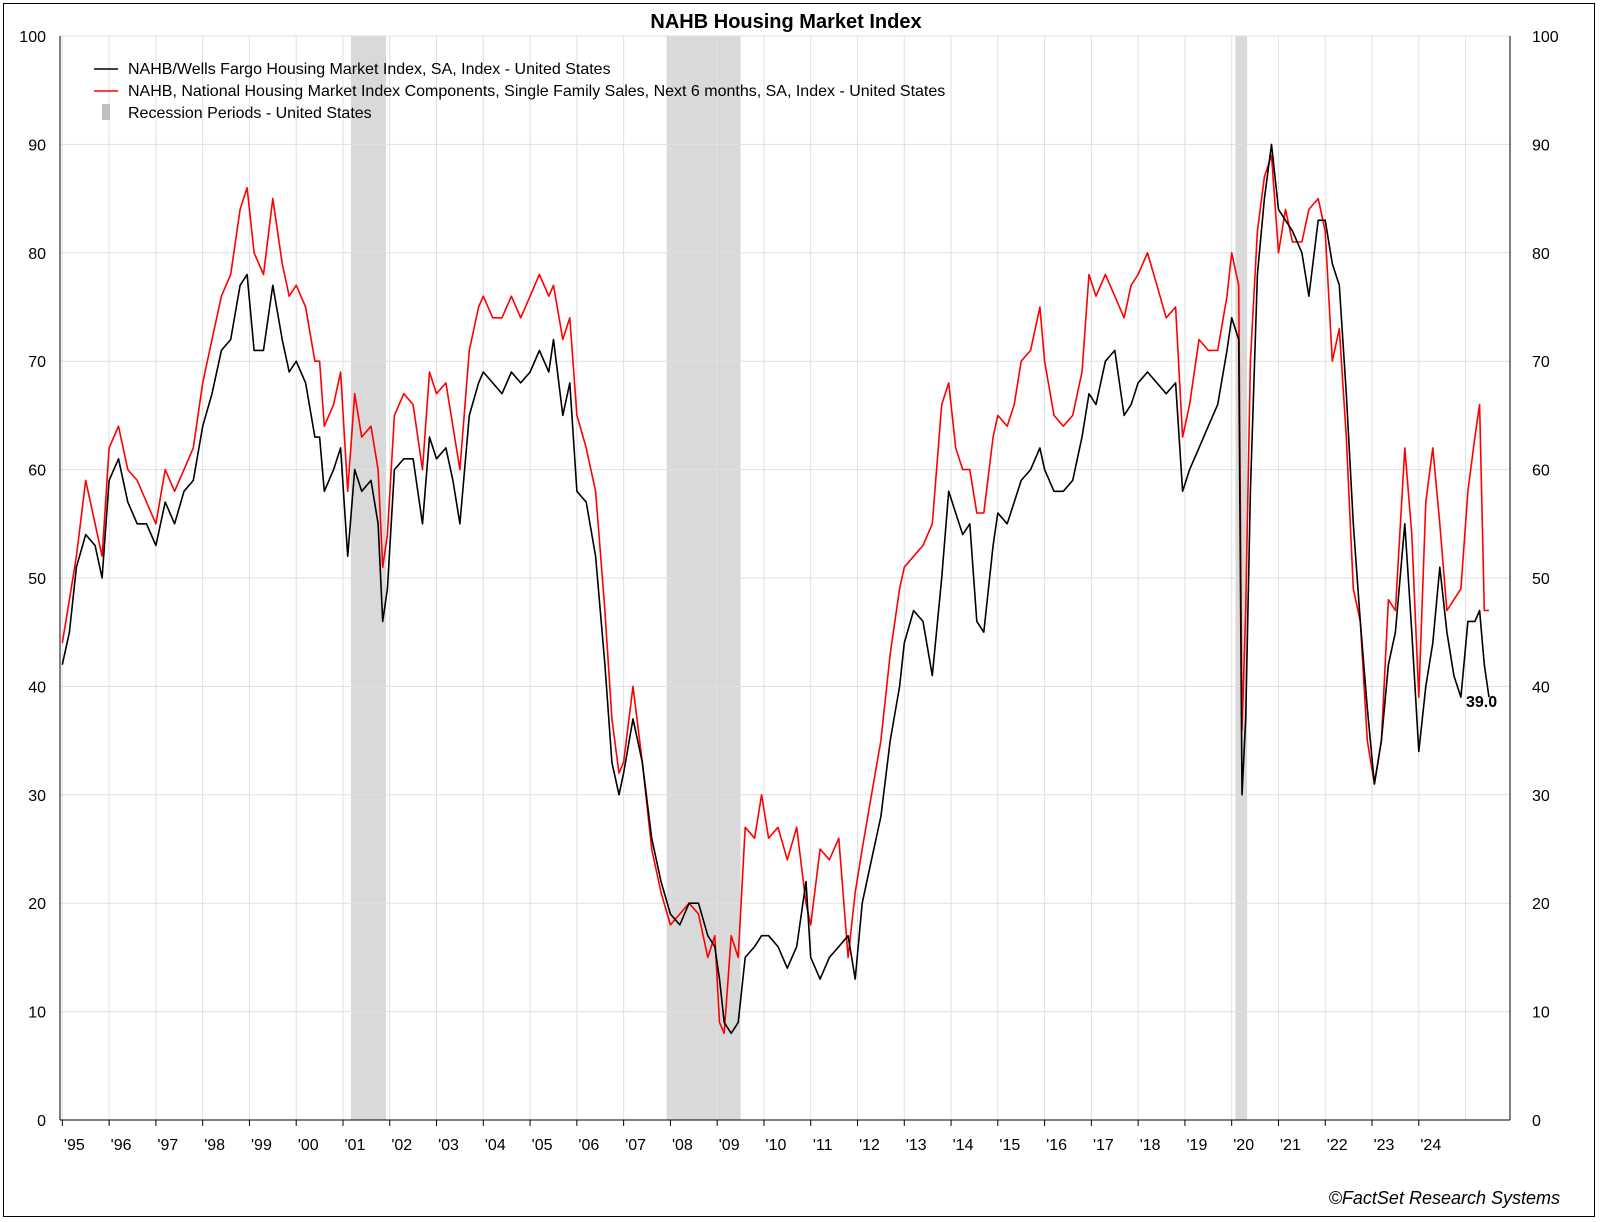 The width and height of the screenshot is (1600, 1222). I want to click on chart-title: NAHB Housing Market Index, so click(785, 22).